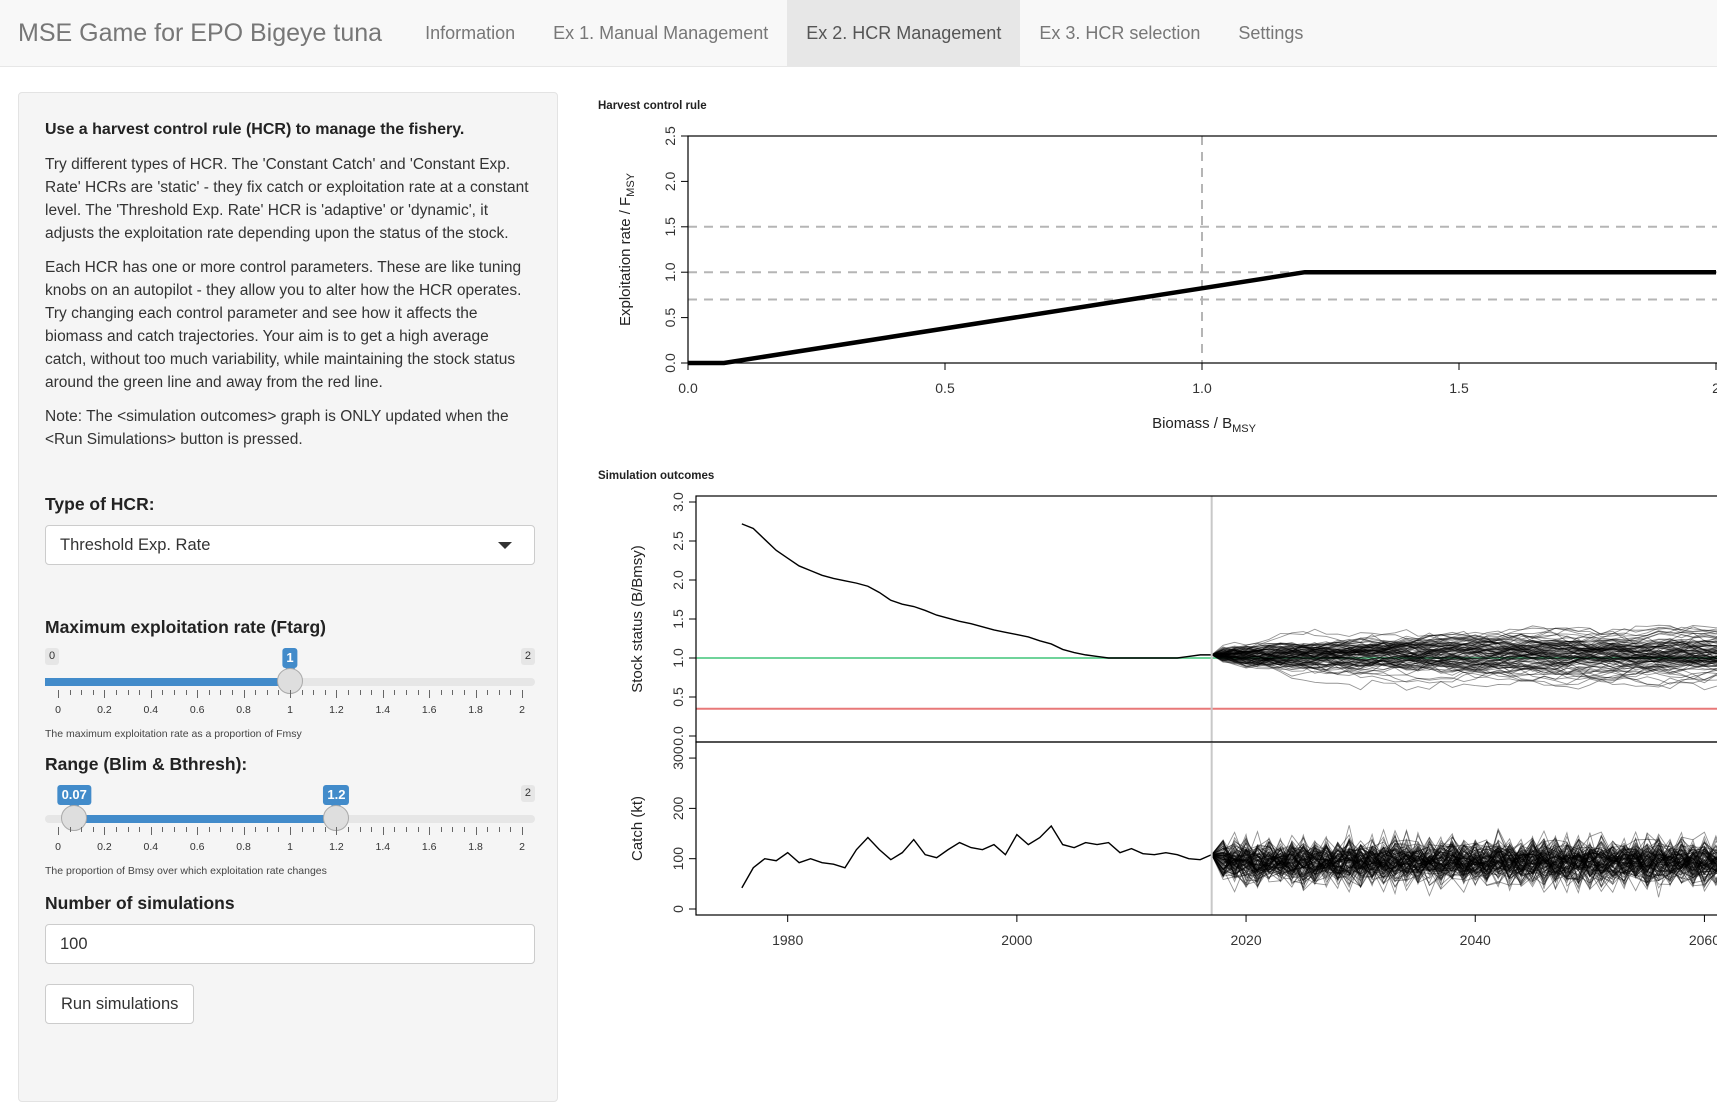 Image resolution: width=1717 pixels, height=1102 pixels. I want to click on ftarg-max-label: 2, so click(527, 656).